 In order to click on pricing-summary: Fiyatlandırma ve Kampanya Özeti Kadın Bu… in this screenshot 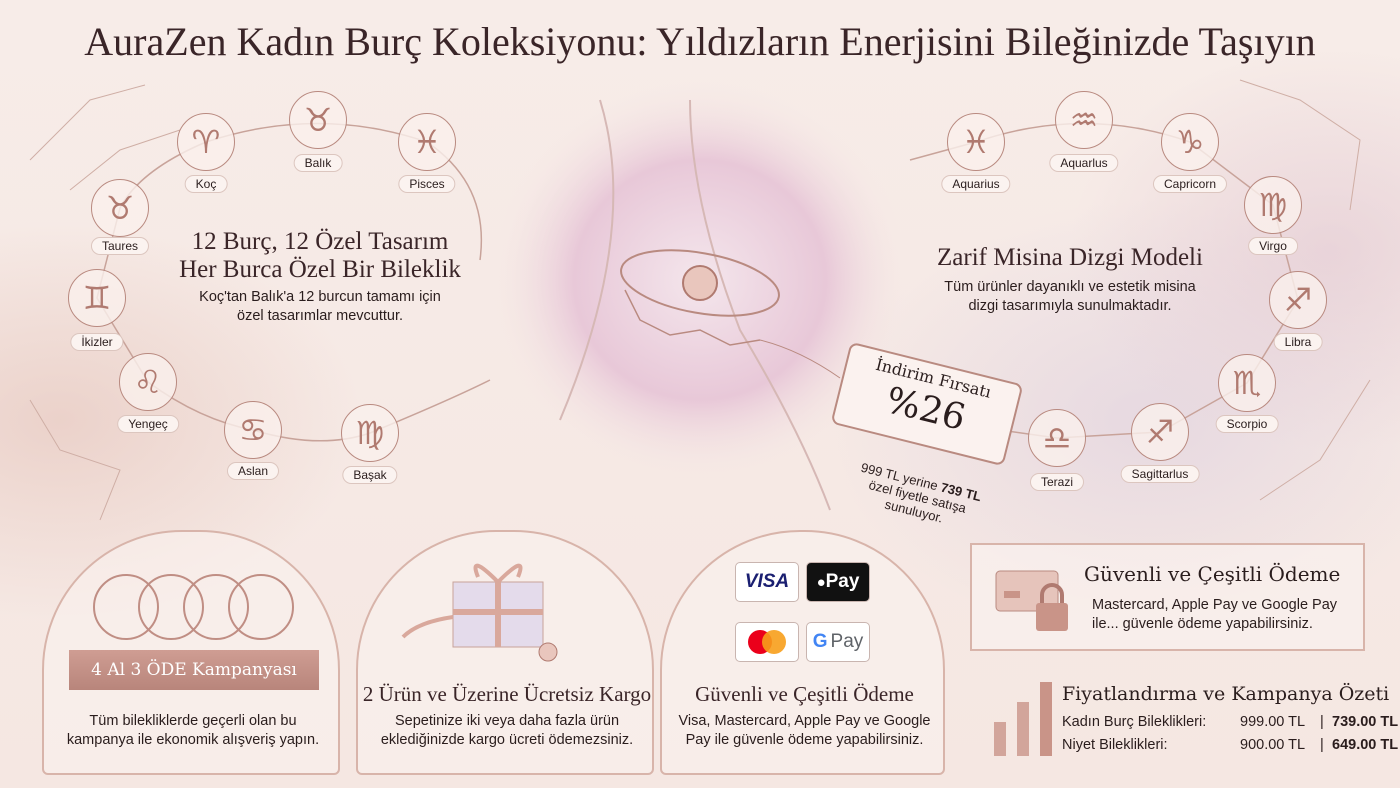, I will do `click(1194, 720)`.